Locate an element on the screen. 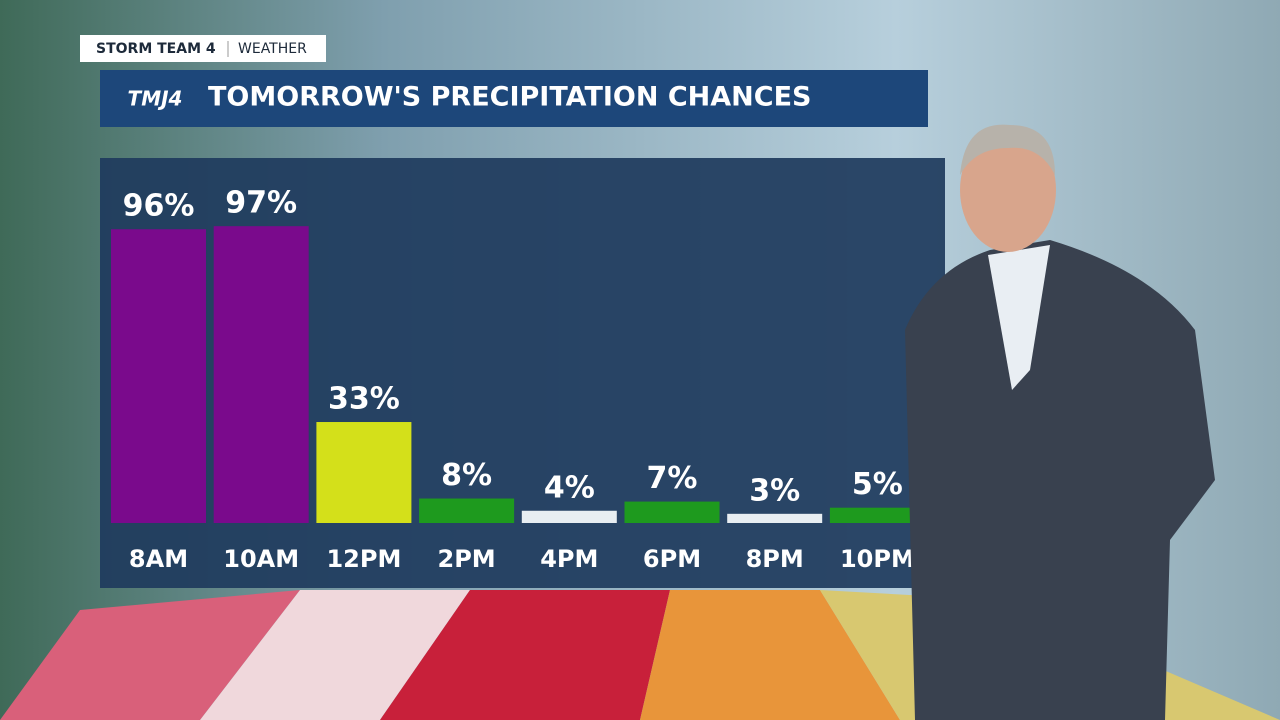 This screenshot has height=720, width=1280. title-bar is located at coordinates (514, 98).